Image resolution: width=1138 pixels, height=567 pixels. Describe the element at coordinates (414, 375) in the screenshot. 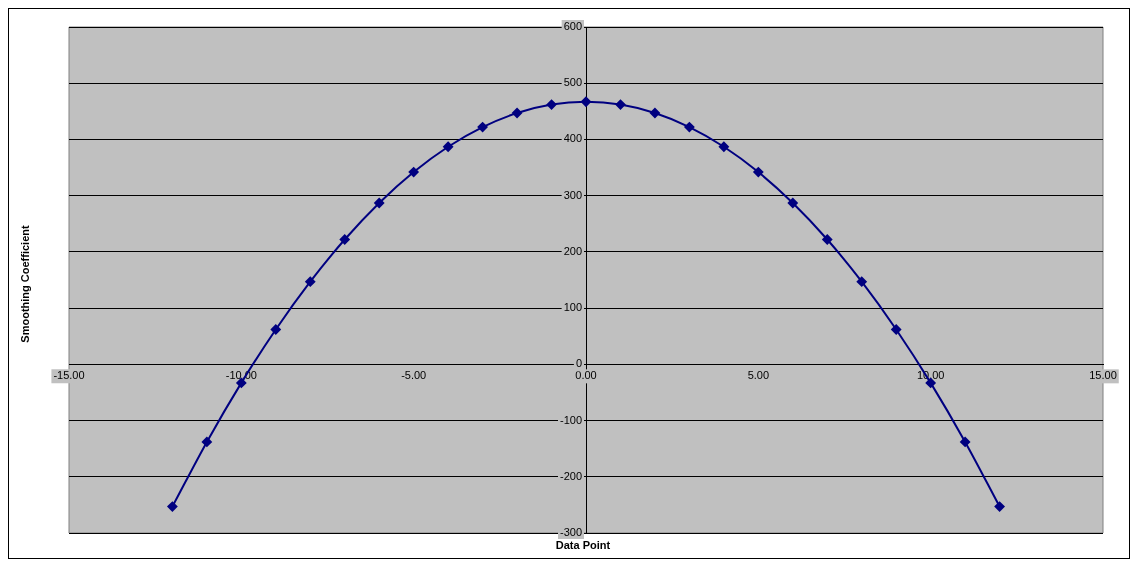

I see `x-tick-label: -5.00` at that location.